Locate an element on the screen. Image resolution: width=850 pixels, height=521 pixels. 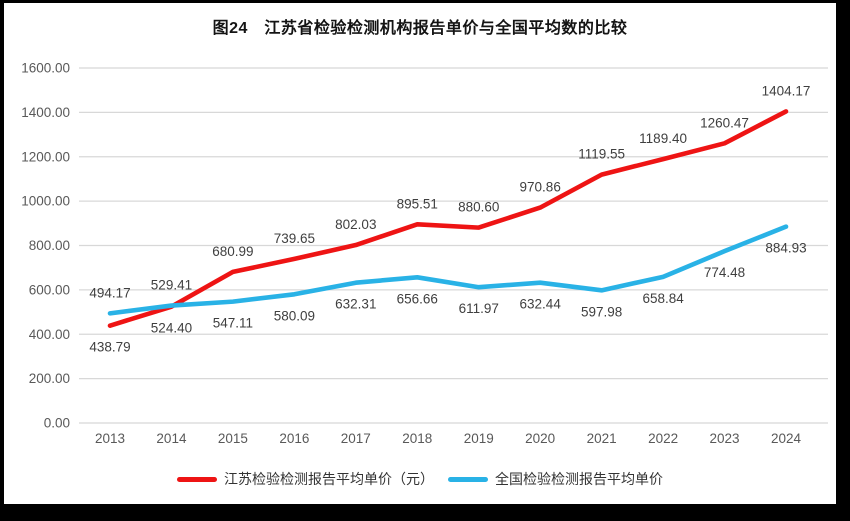
x-axis-tick-label: 2023 is located at coordinates (725, 438).